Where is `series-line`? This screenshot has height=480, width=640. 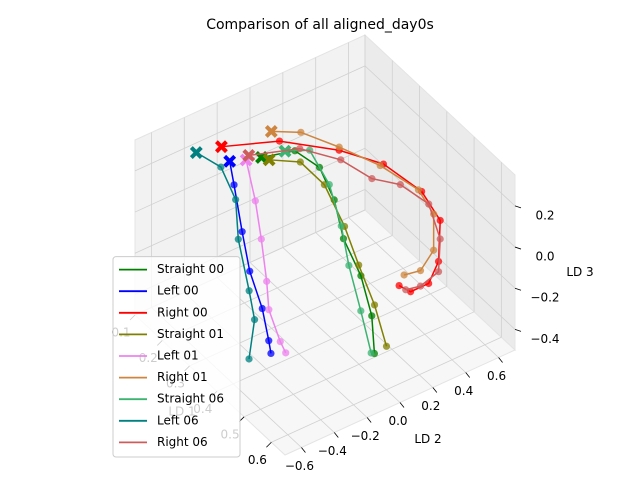
series-line is located at coordinates (344, 219).